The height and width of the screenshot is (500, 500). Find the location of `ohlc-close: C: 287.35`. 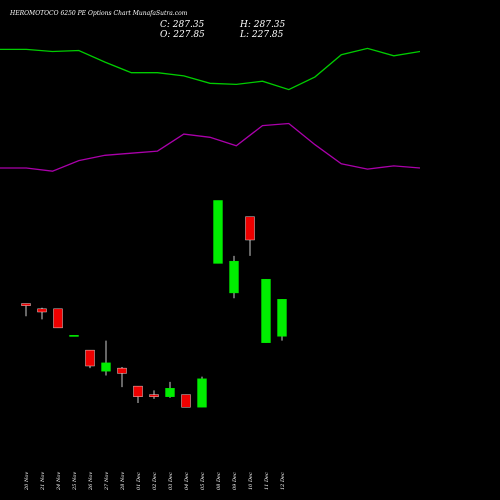

ohlc-close: C: 287.35 is located at coordinates (182, 25).